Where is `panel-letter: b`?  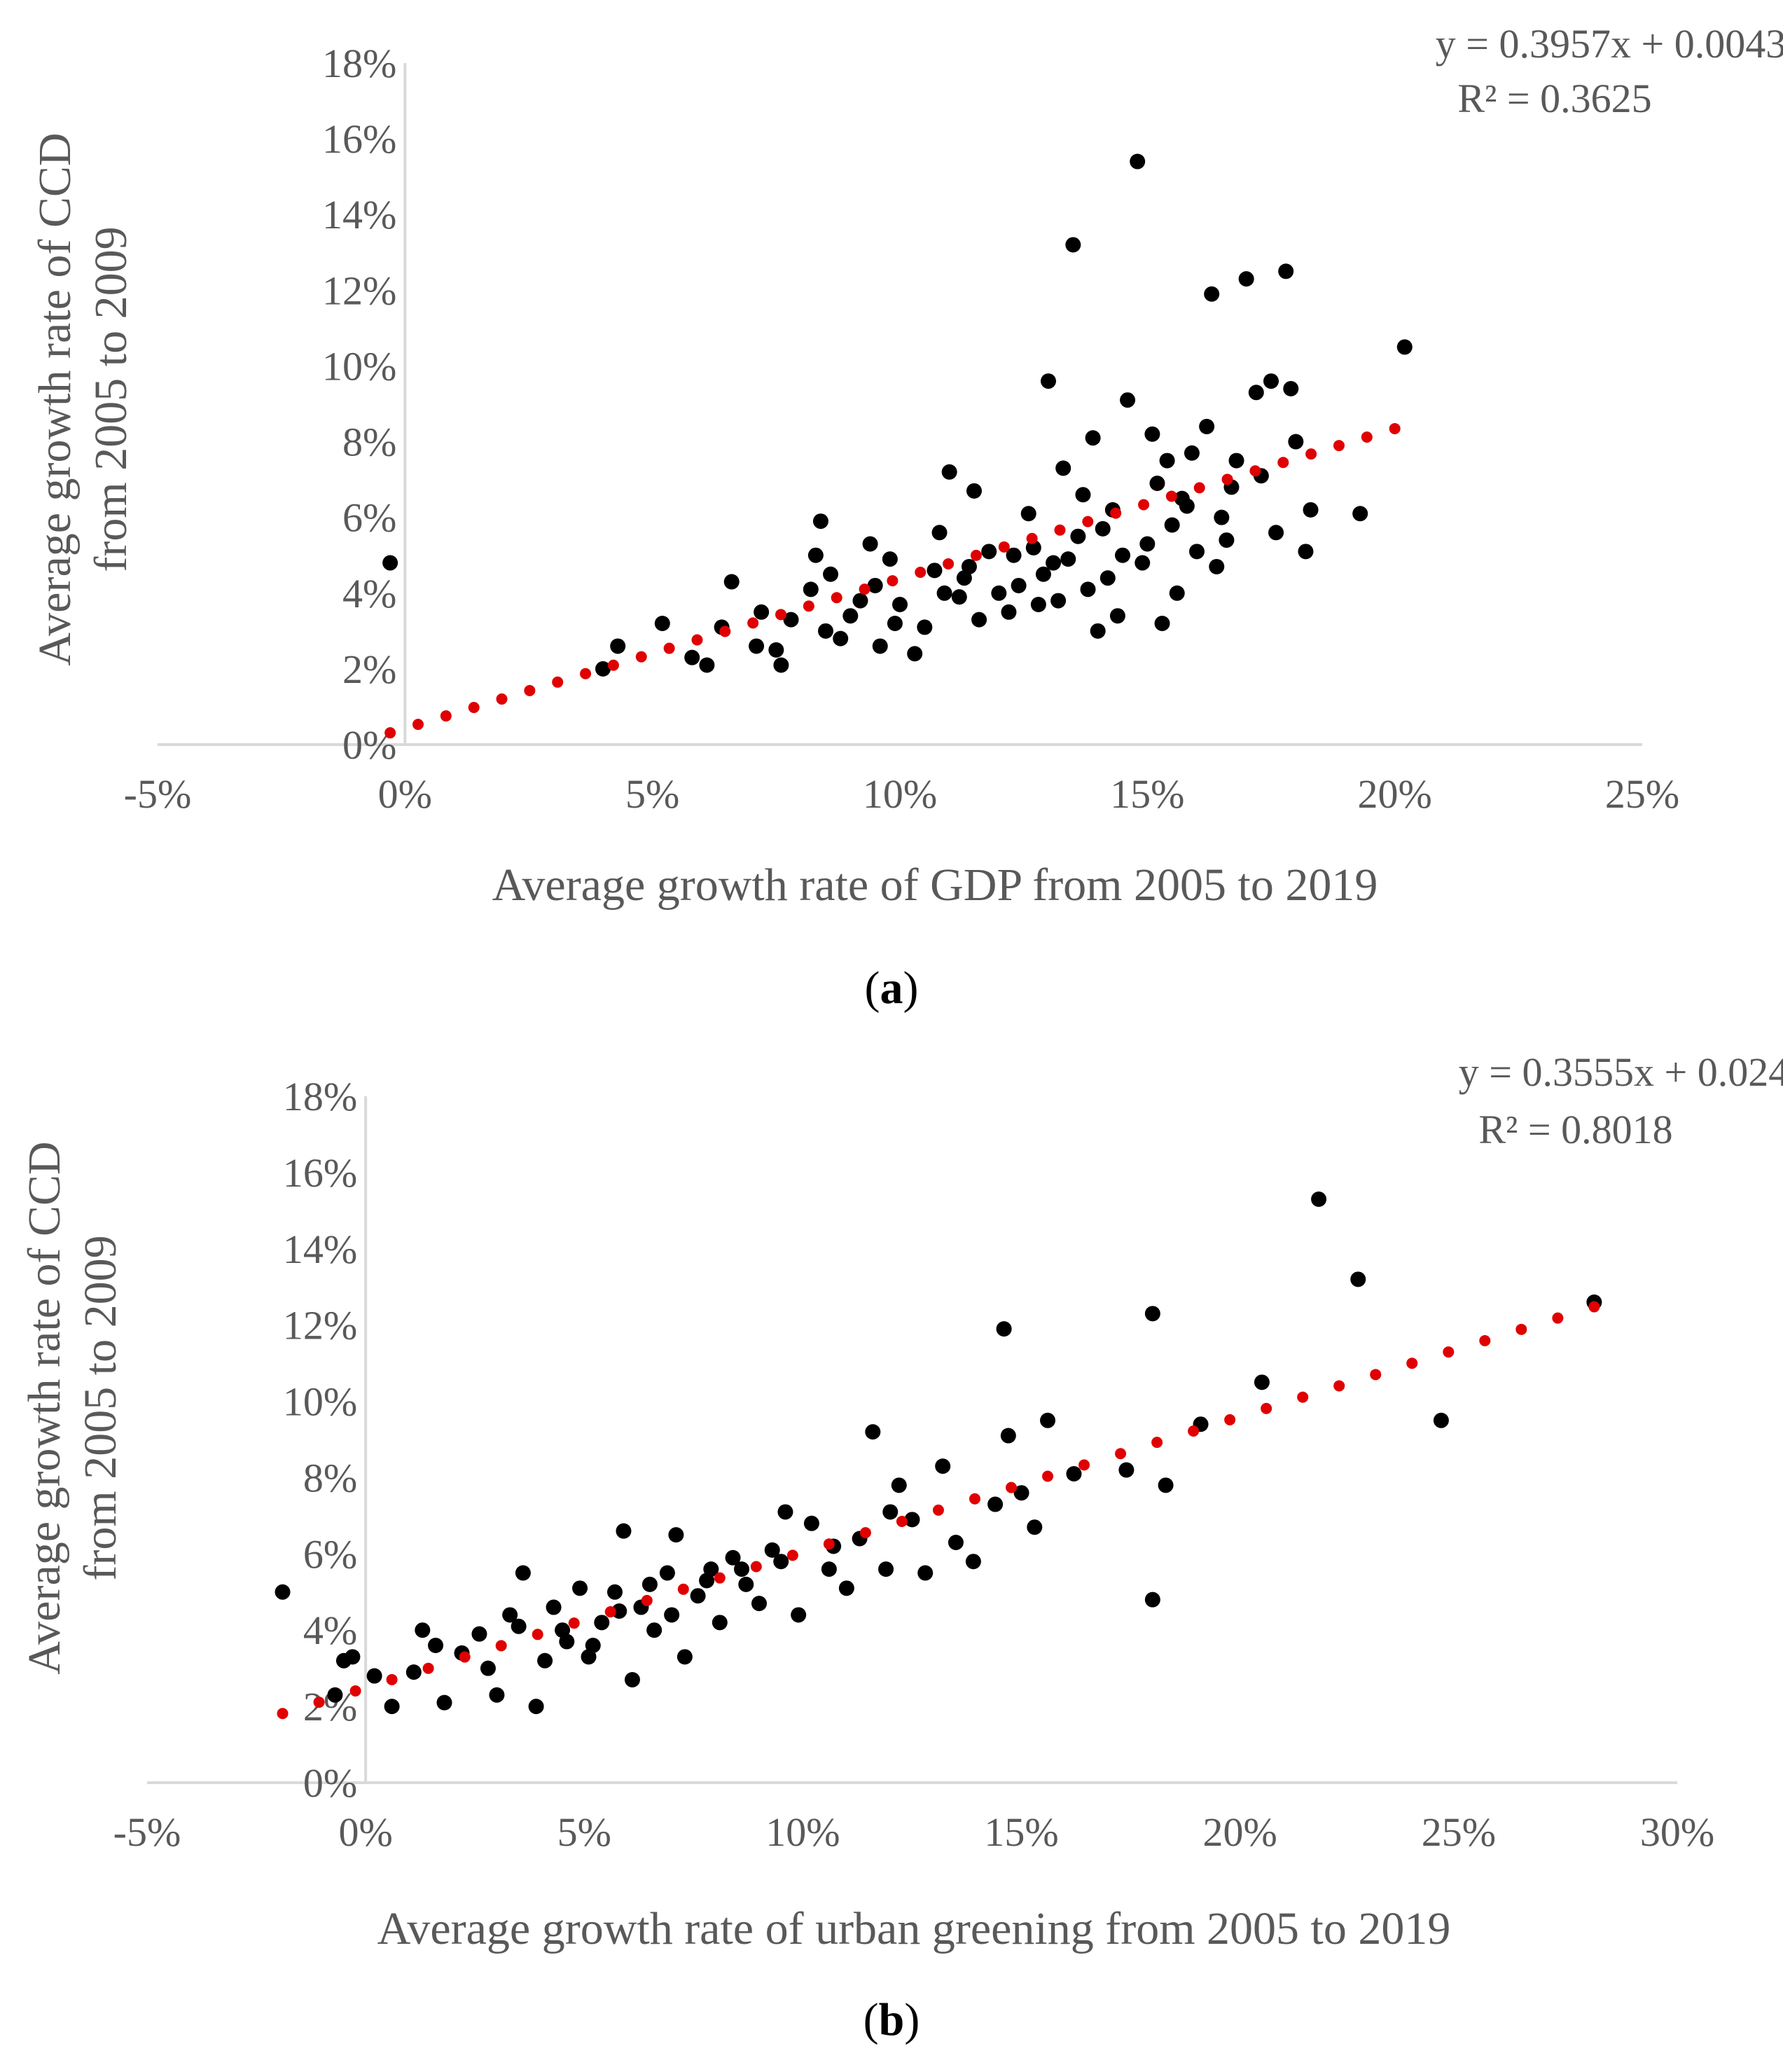
panel-letter: b is located at coordinates (892, 2020).